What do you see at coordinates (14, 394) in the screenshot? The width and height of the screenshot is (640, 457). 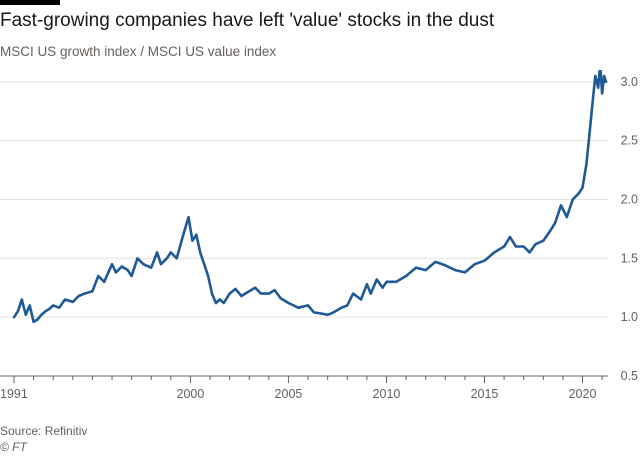 I see `x-tick-label: 1991` at bounding box center [14, 394].